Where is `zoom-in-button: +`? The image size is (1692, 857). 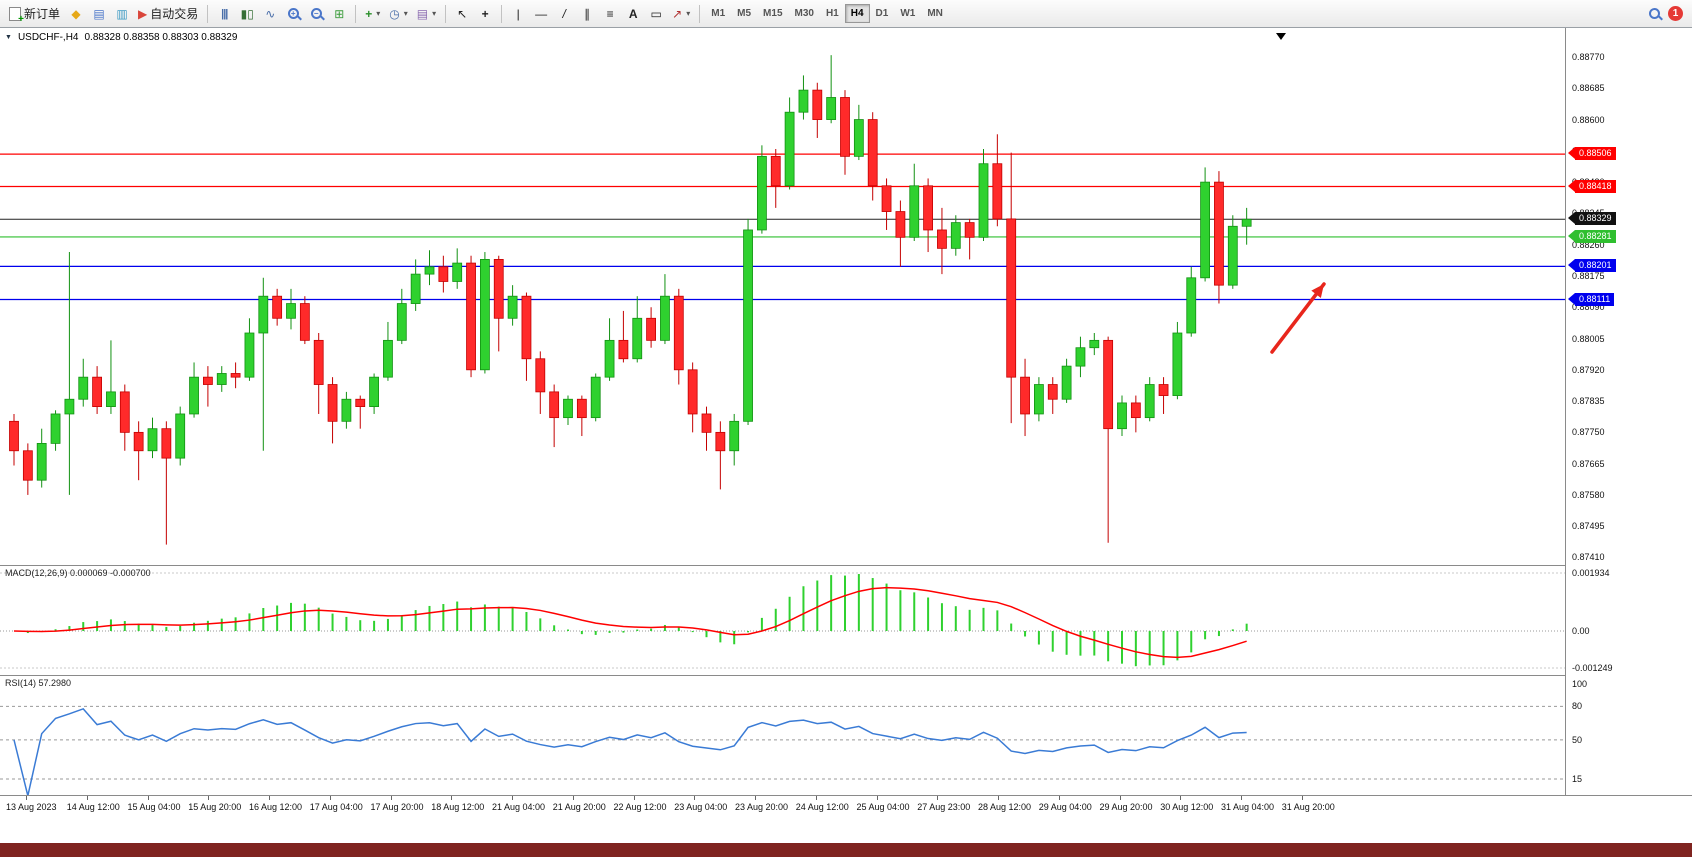 zoom-in-button: + is located at coordinates (293, 14).